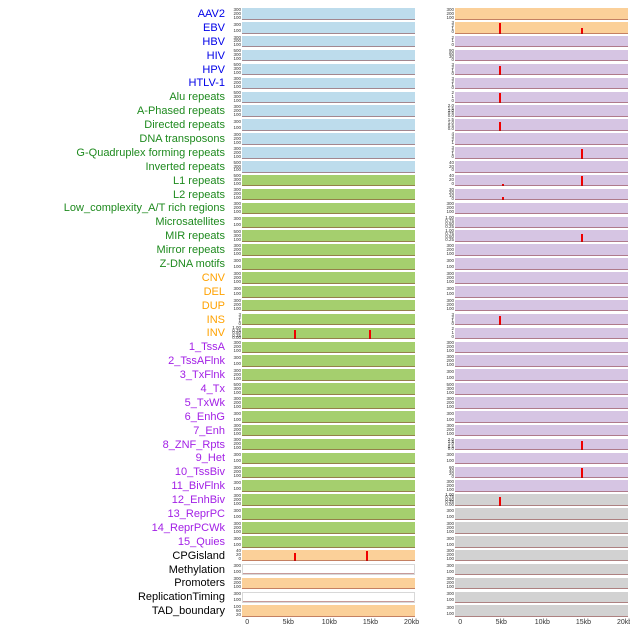 The width and height of the screenshot is (630, 630). Describe the element at coordinates (315, 194) in the screenshot. I see `track-row: L2 repeats 300 200 100 30 20 10 0` at that location.